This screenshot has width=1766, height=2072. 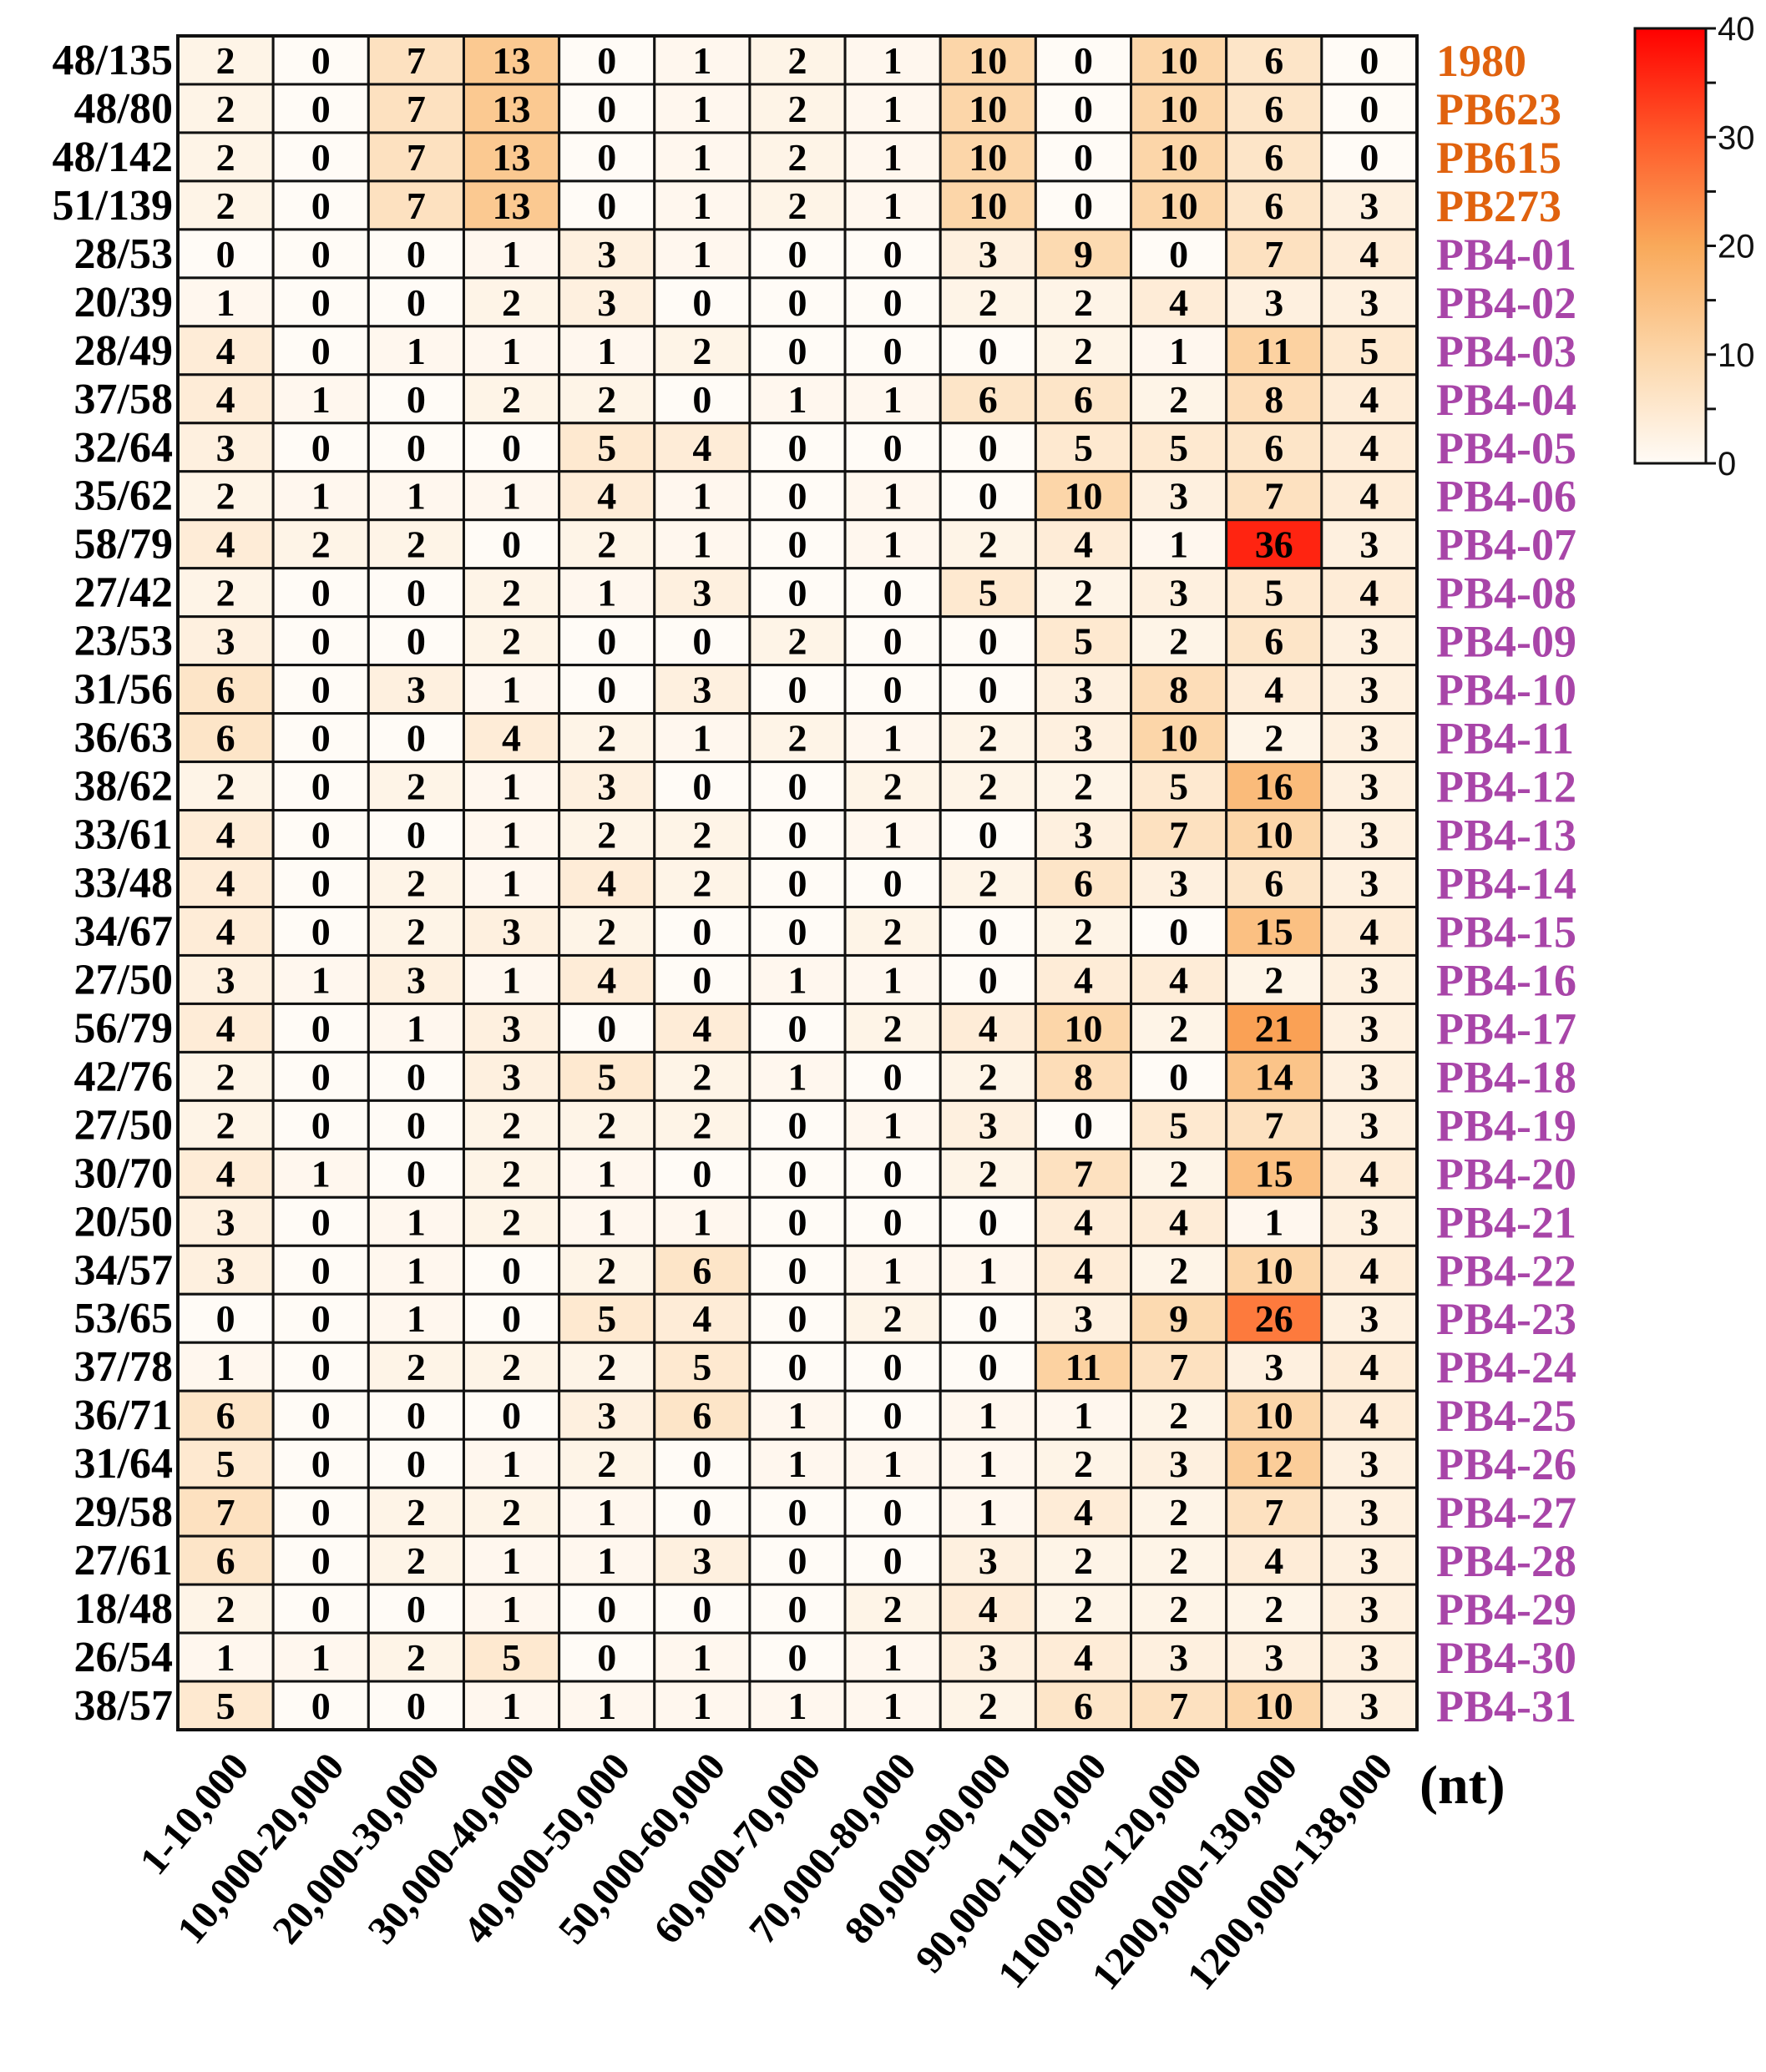 I want to click on row-ratio-label: 30/70, so click(x=124, y=1173).